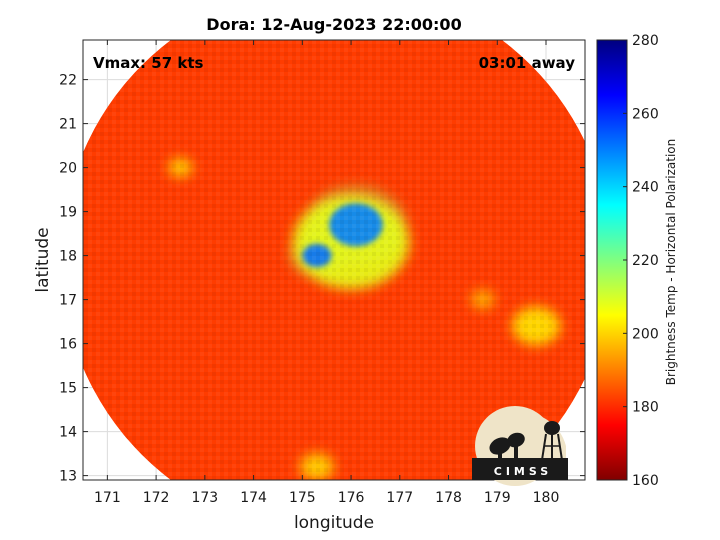 The image size is (720, 540). Describe the element at coordinates (68, 301) in the screenshot. I see `y-tick-label: 17` at that location.